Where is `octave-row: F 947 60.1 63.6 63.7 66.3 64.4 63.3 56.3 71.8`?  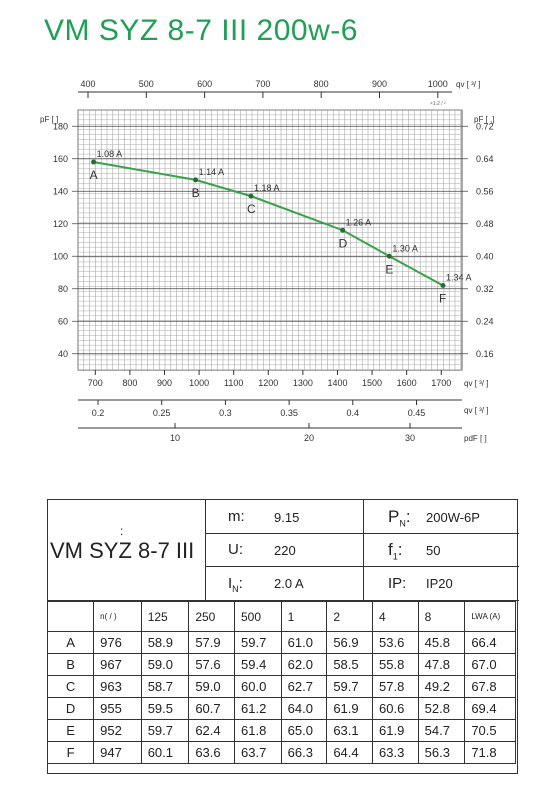
octave-row: F 947 60.1 63.6 63.7 66.3 64.4 63.3 56.3 71.8 is located at coordinates (281, 752).